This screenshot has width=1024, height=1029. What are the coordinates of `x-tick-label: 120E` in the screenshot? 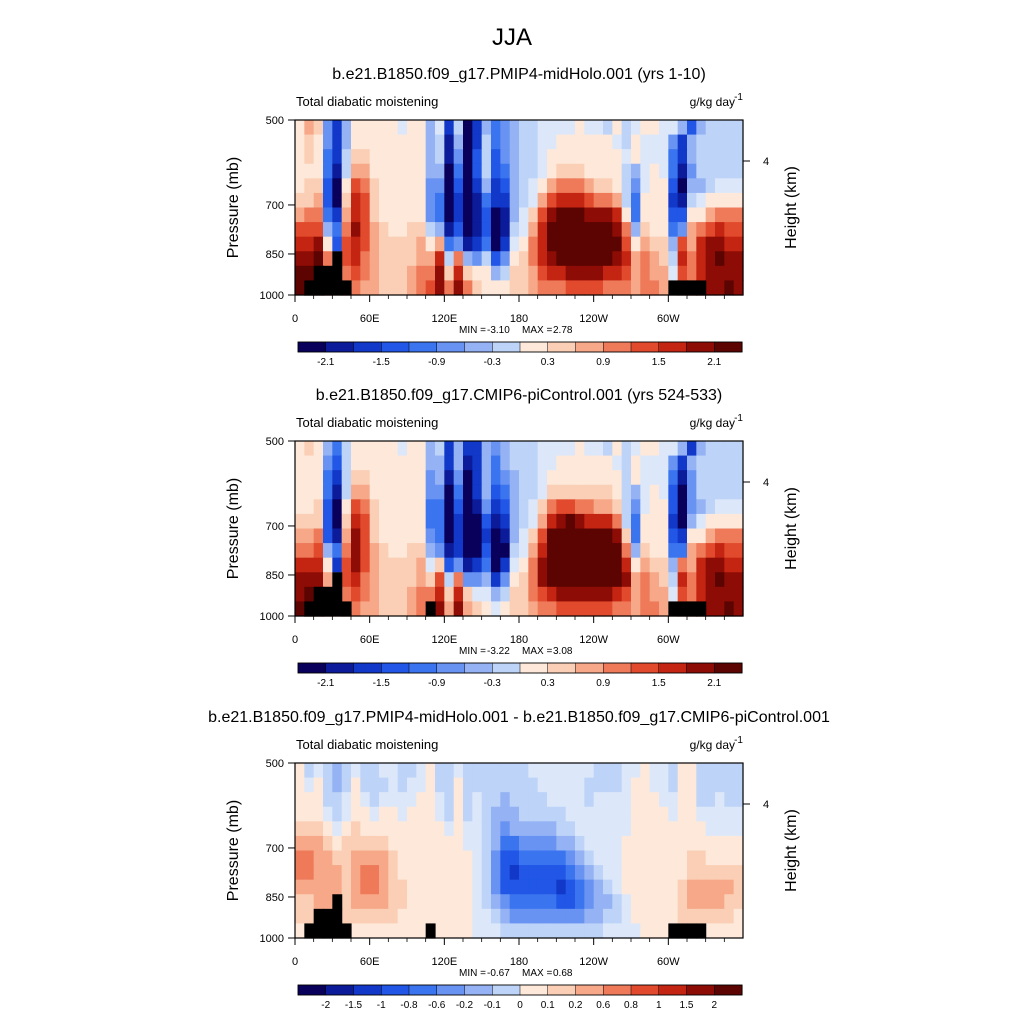 It's located at (444, 640).